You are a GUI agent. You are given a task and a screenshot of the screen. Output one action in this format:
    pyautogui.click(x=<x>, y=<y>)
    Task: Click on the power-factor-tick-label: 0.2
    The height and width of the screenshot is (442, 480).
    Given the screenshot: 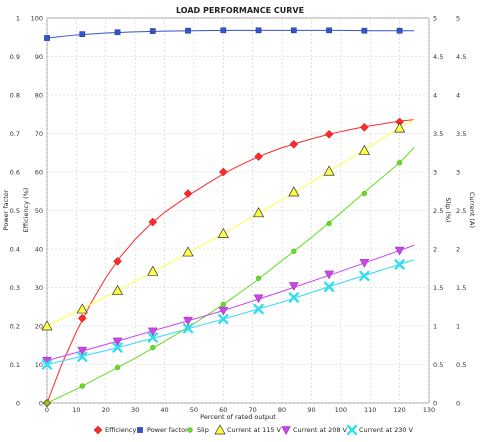 What is the action you would take?
    pyautogui.click(x=15, y=327)
    